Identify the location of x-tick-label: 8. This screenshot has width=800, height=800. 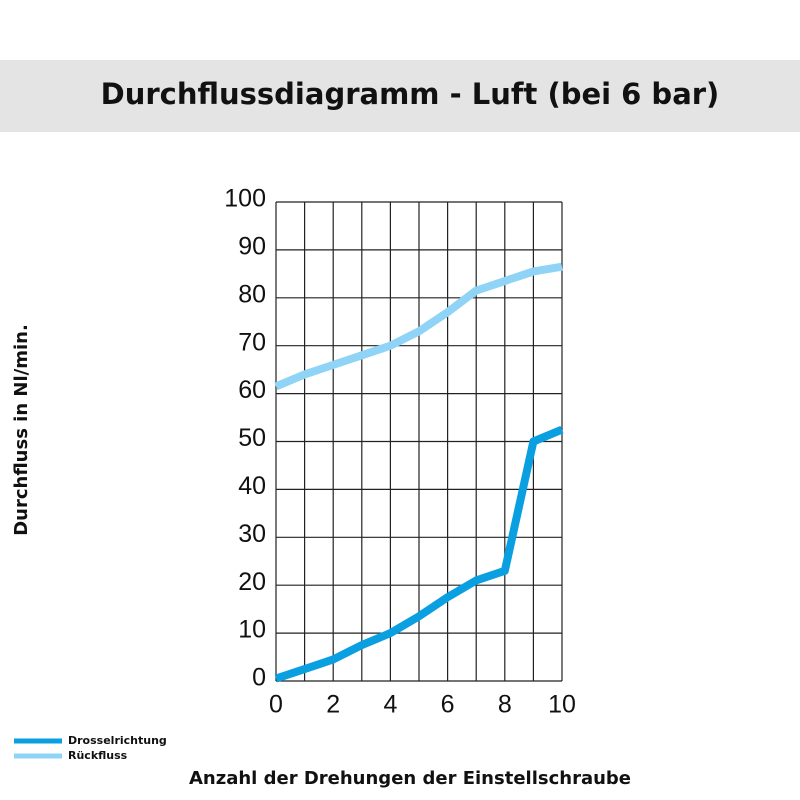
(505, 705).